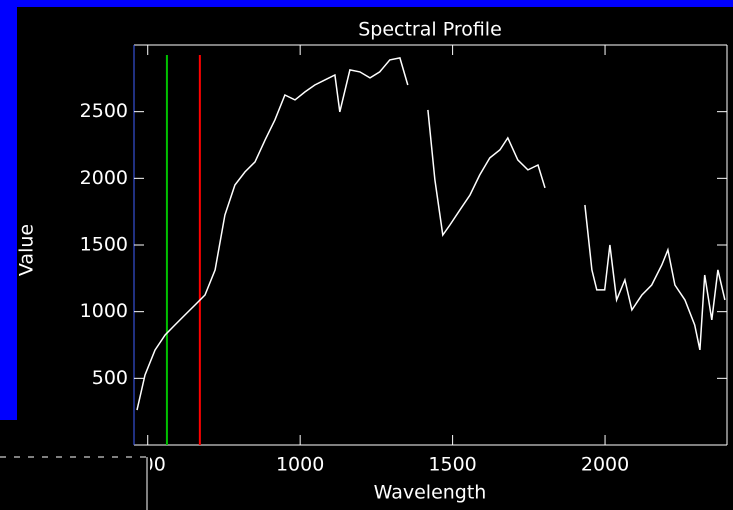 This screenshot has height=510, width=733. Describe the element at coordinates (27, 250) in the screenshot. I see `y-axis-label: Value` at that location.